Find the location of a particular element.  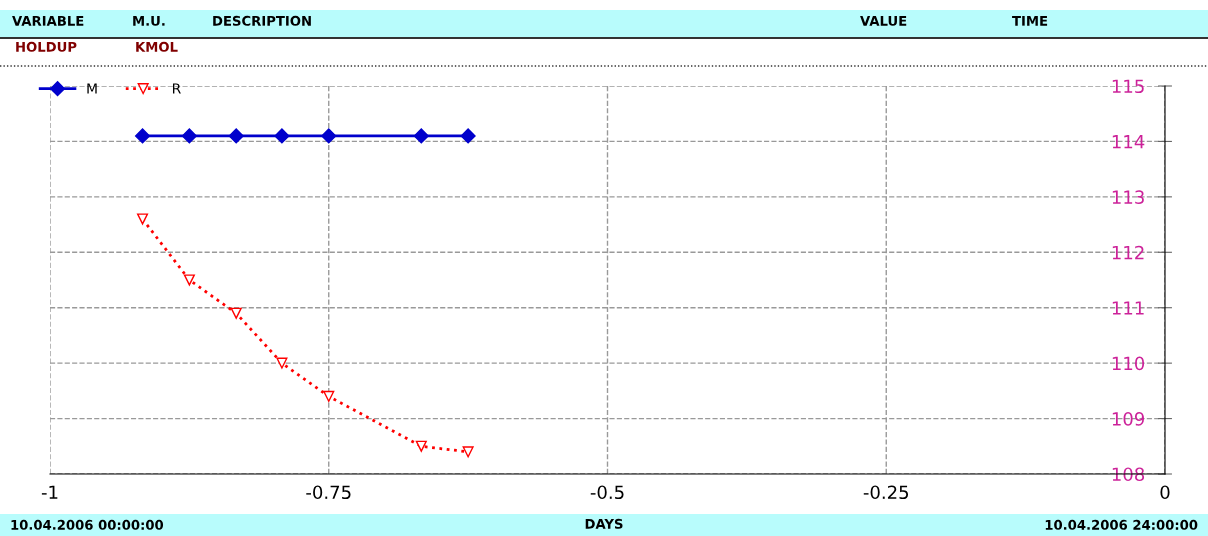

y-tick-label: 114 is located at coordinates (1128, 142).